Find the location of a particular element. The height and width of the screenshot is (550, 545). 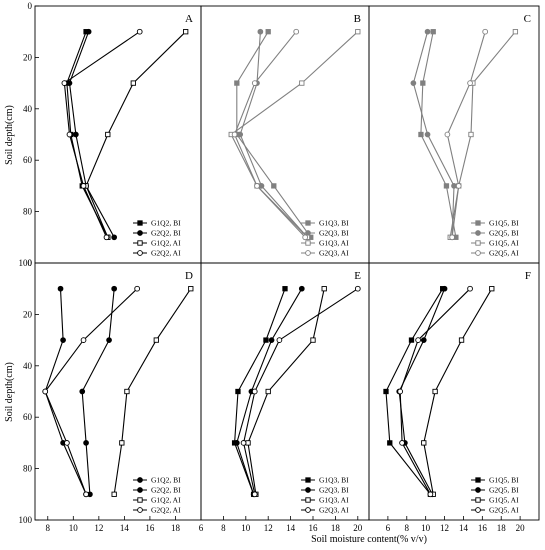

y-tick-label: 20 is located at coordinates (28, 57).